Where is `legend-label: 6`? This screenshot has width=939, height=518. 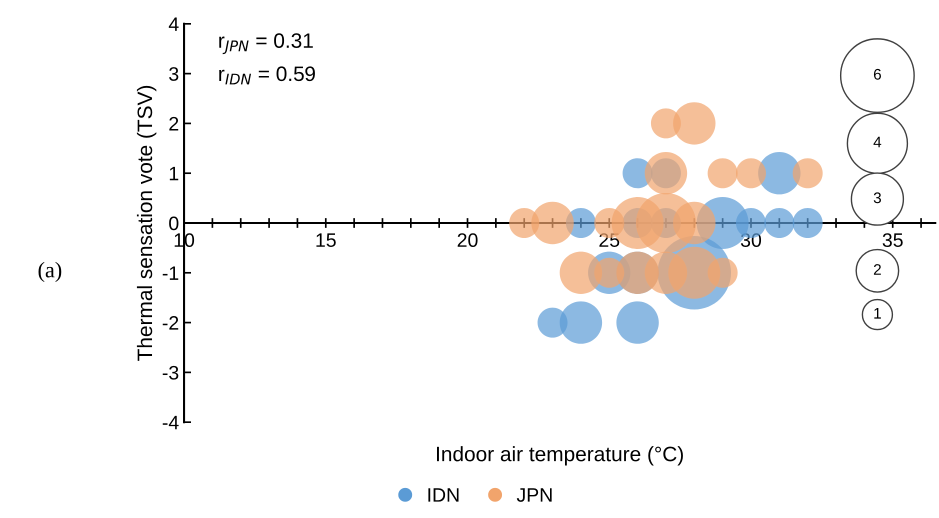 legend-label: 6 is located at coordinates (877, 74).